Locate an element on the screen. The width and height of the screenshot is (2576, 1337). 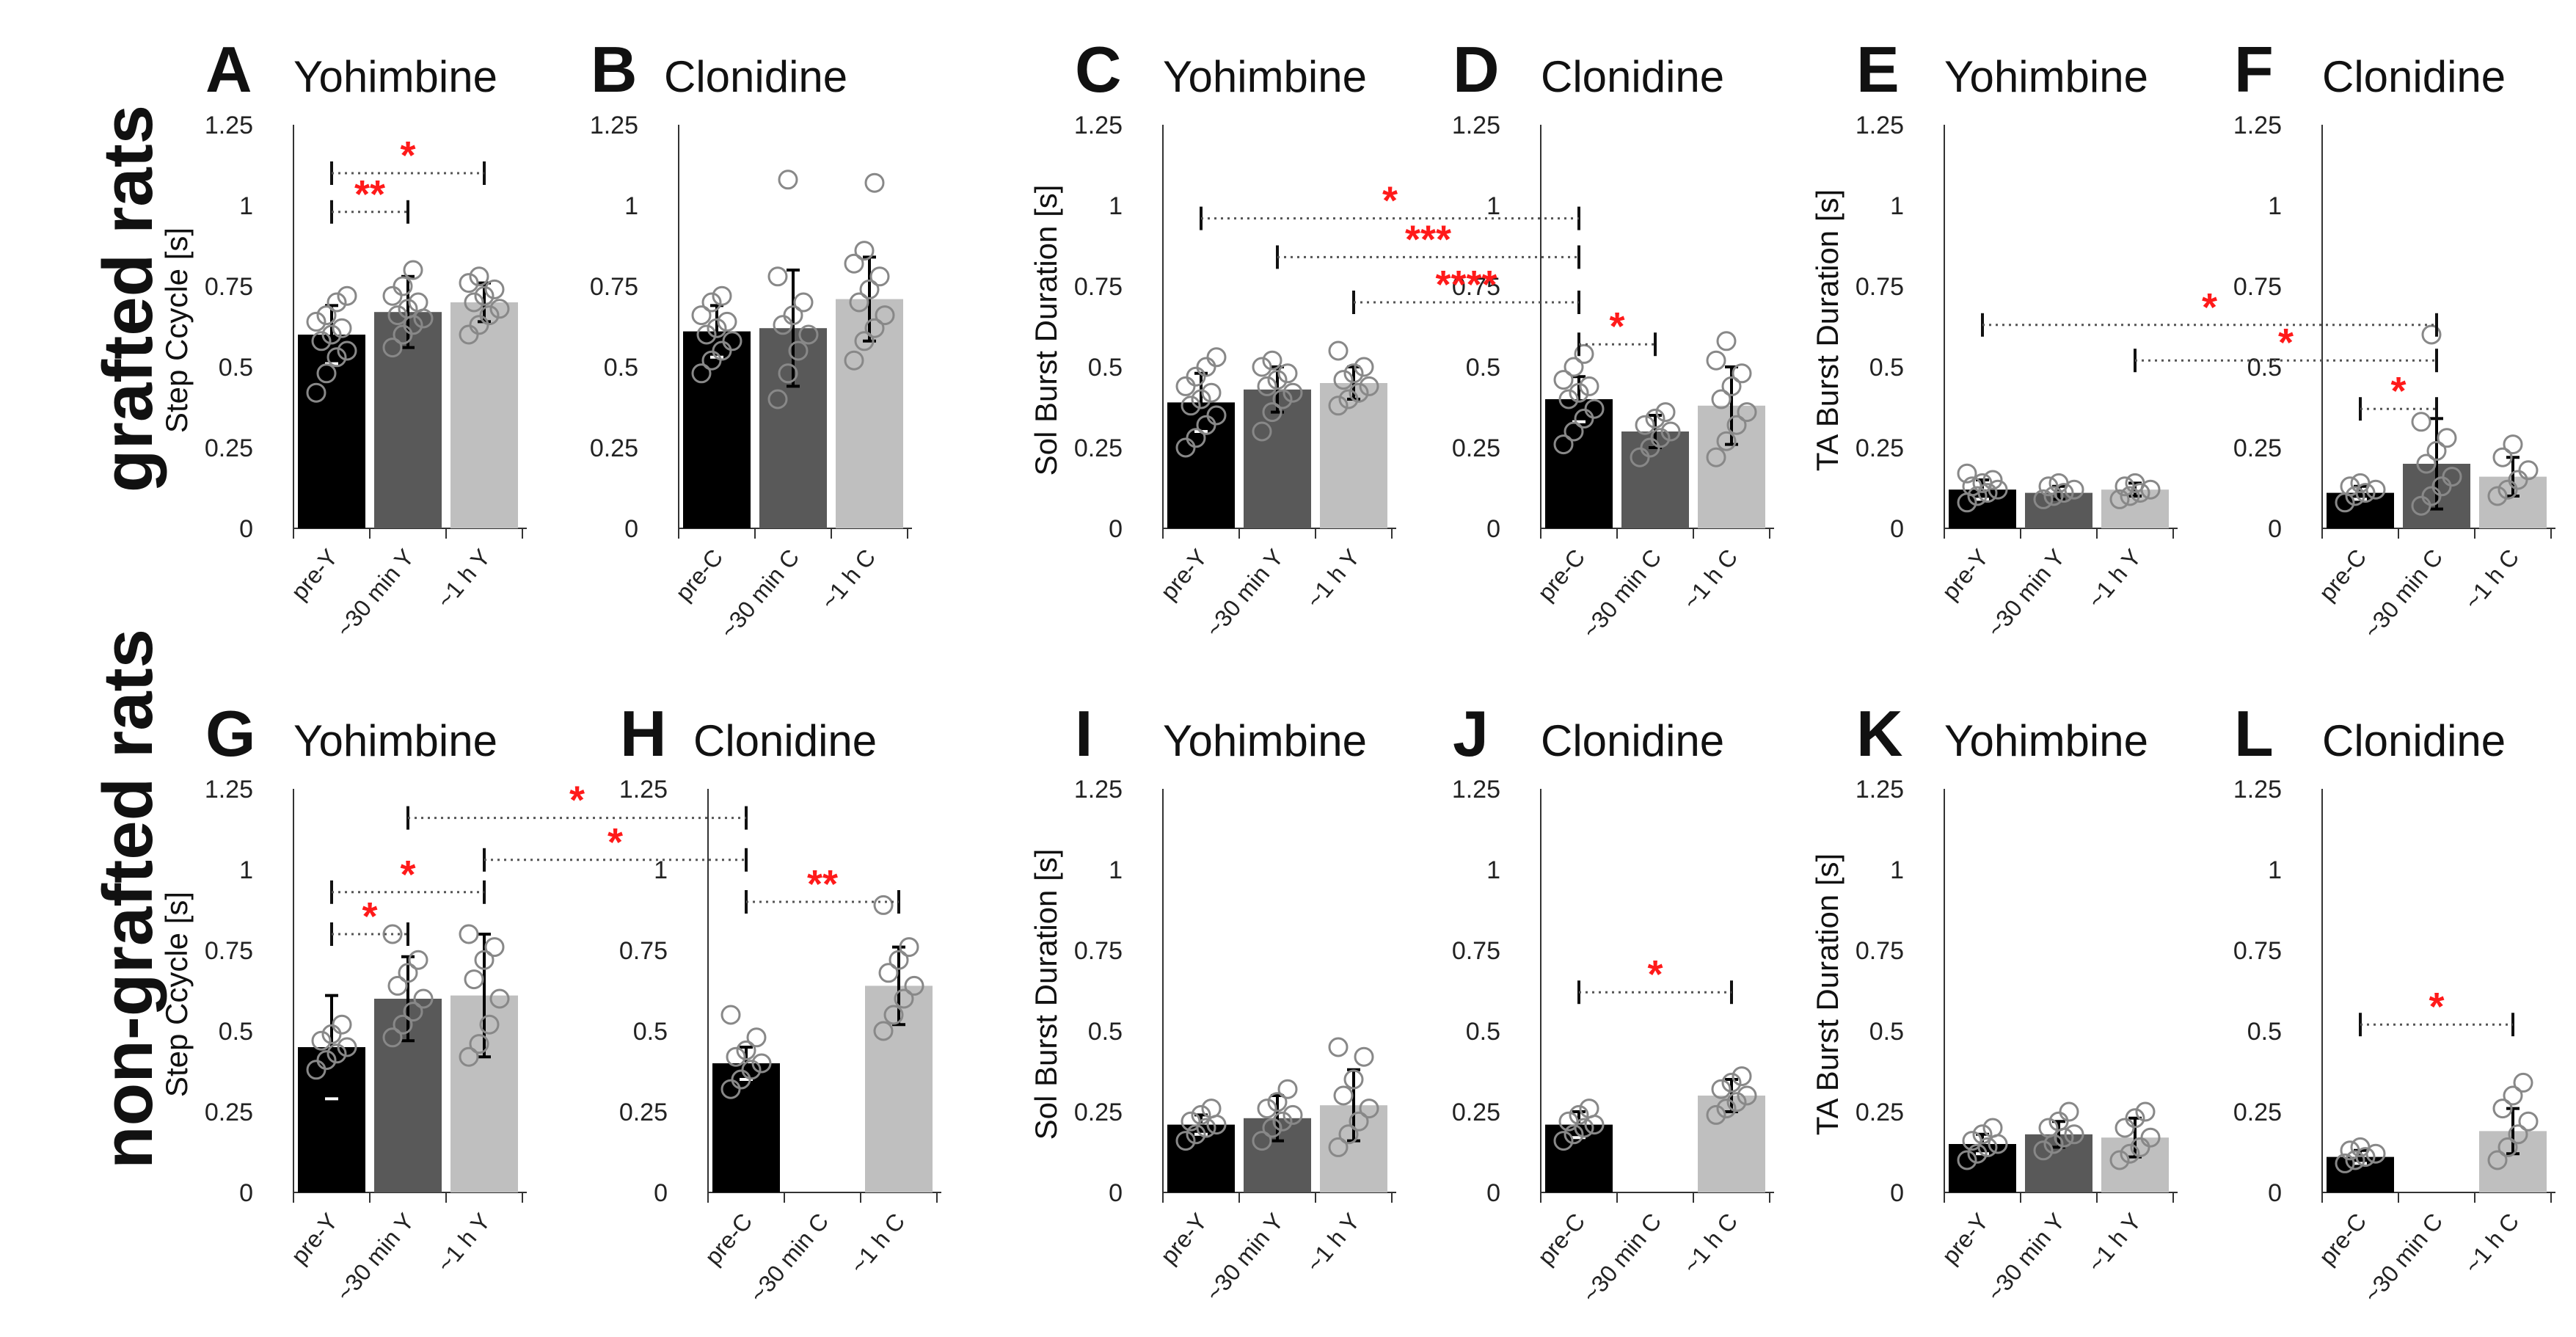
ytick-g-4: 1 is located at coordinates (246, 870).